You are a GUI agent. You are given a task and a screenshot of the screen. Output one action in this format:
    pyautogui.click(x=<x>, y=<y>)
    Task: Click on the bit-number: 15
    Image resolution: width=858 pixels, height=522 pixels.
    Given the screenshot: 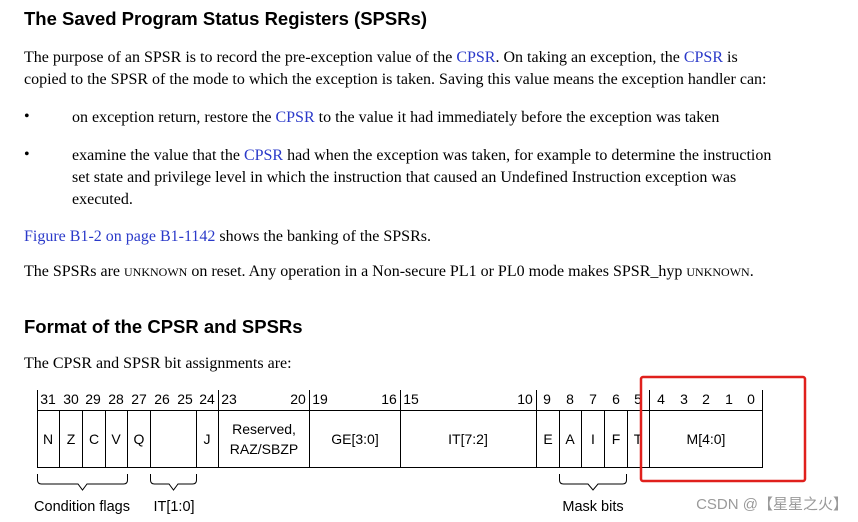 What is the action you would take?
    pyautogui.click(x=411, y=399)
    